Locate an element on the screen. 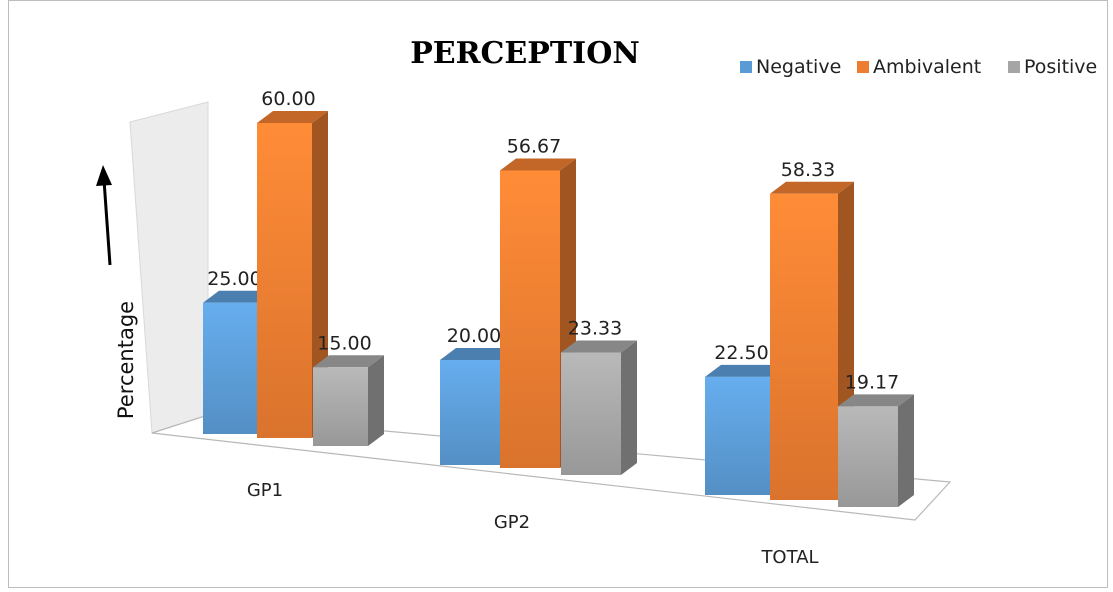 The image size is (1113, 592). axis-arrow is located at coordinates (104, 215).